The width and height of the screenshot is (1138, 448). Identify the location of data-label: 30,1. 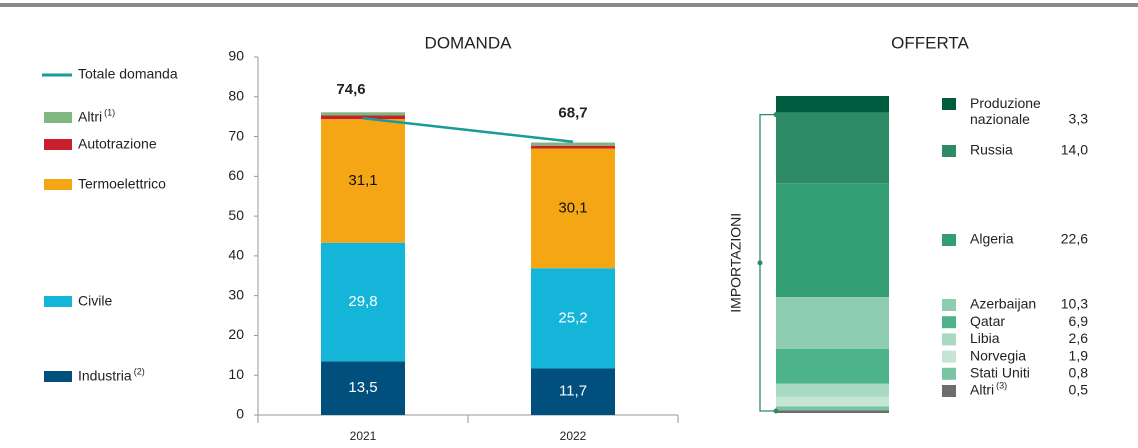
(572, 207).